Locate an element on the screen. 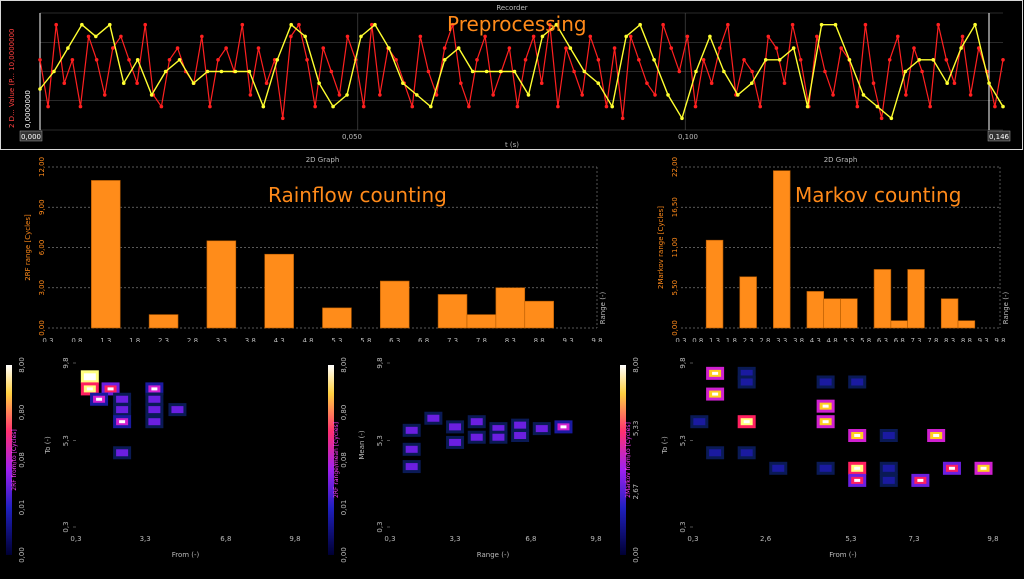  x-axis-label: Range (-) is located at coordinates (603, 308).